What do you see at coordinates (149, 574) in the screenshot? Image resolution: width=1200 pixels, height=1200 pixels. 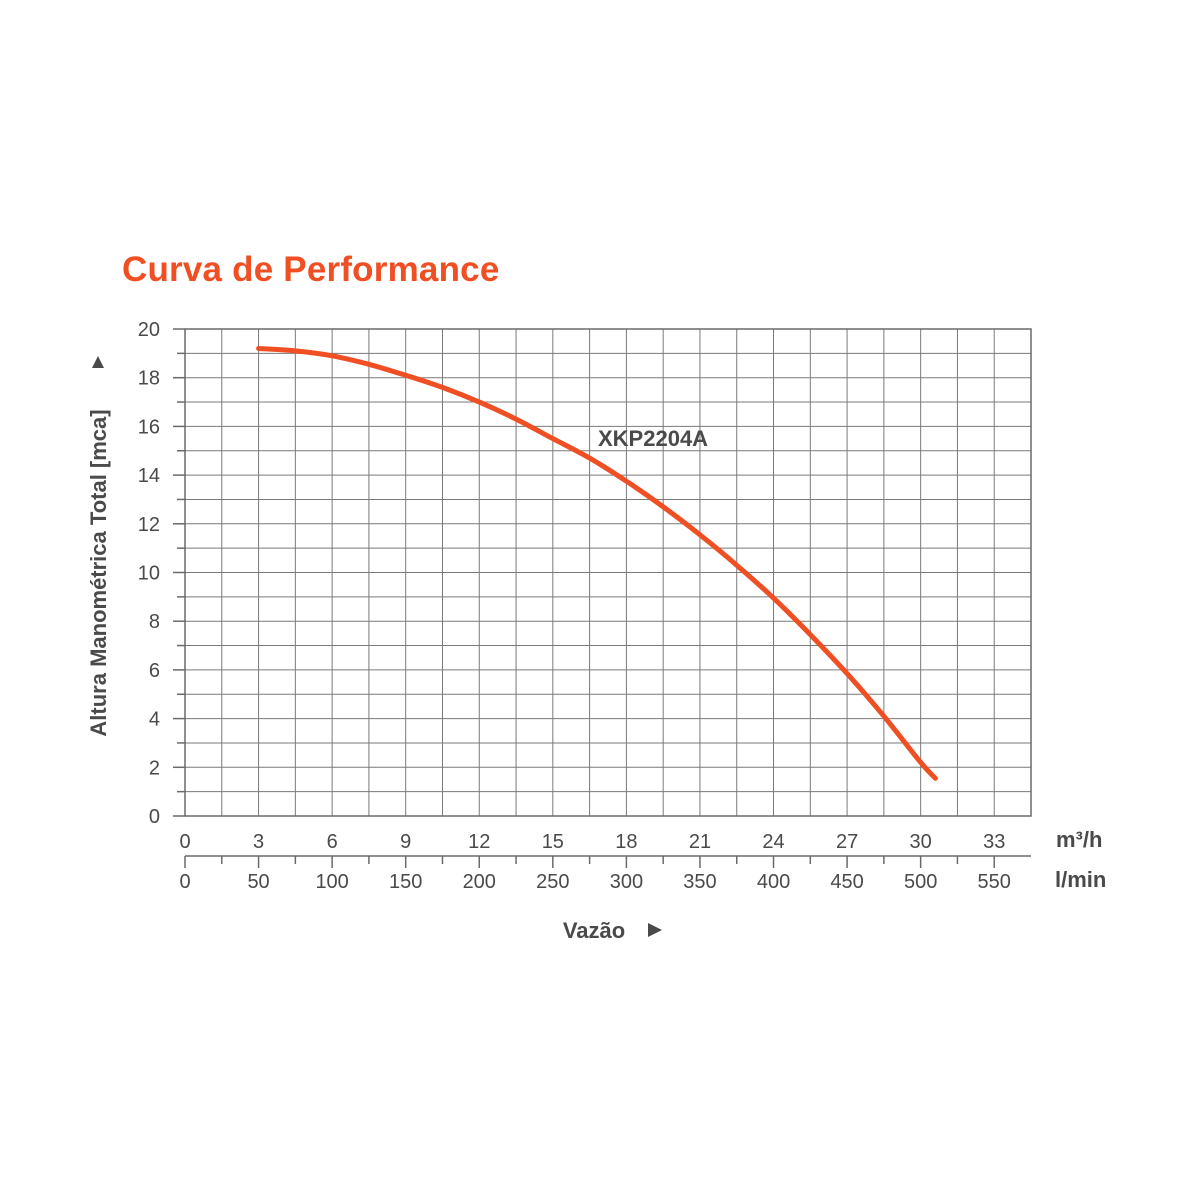 I see `y-tick-label: 10` at bounding box center [149, 574].